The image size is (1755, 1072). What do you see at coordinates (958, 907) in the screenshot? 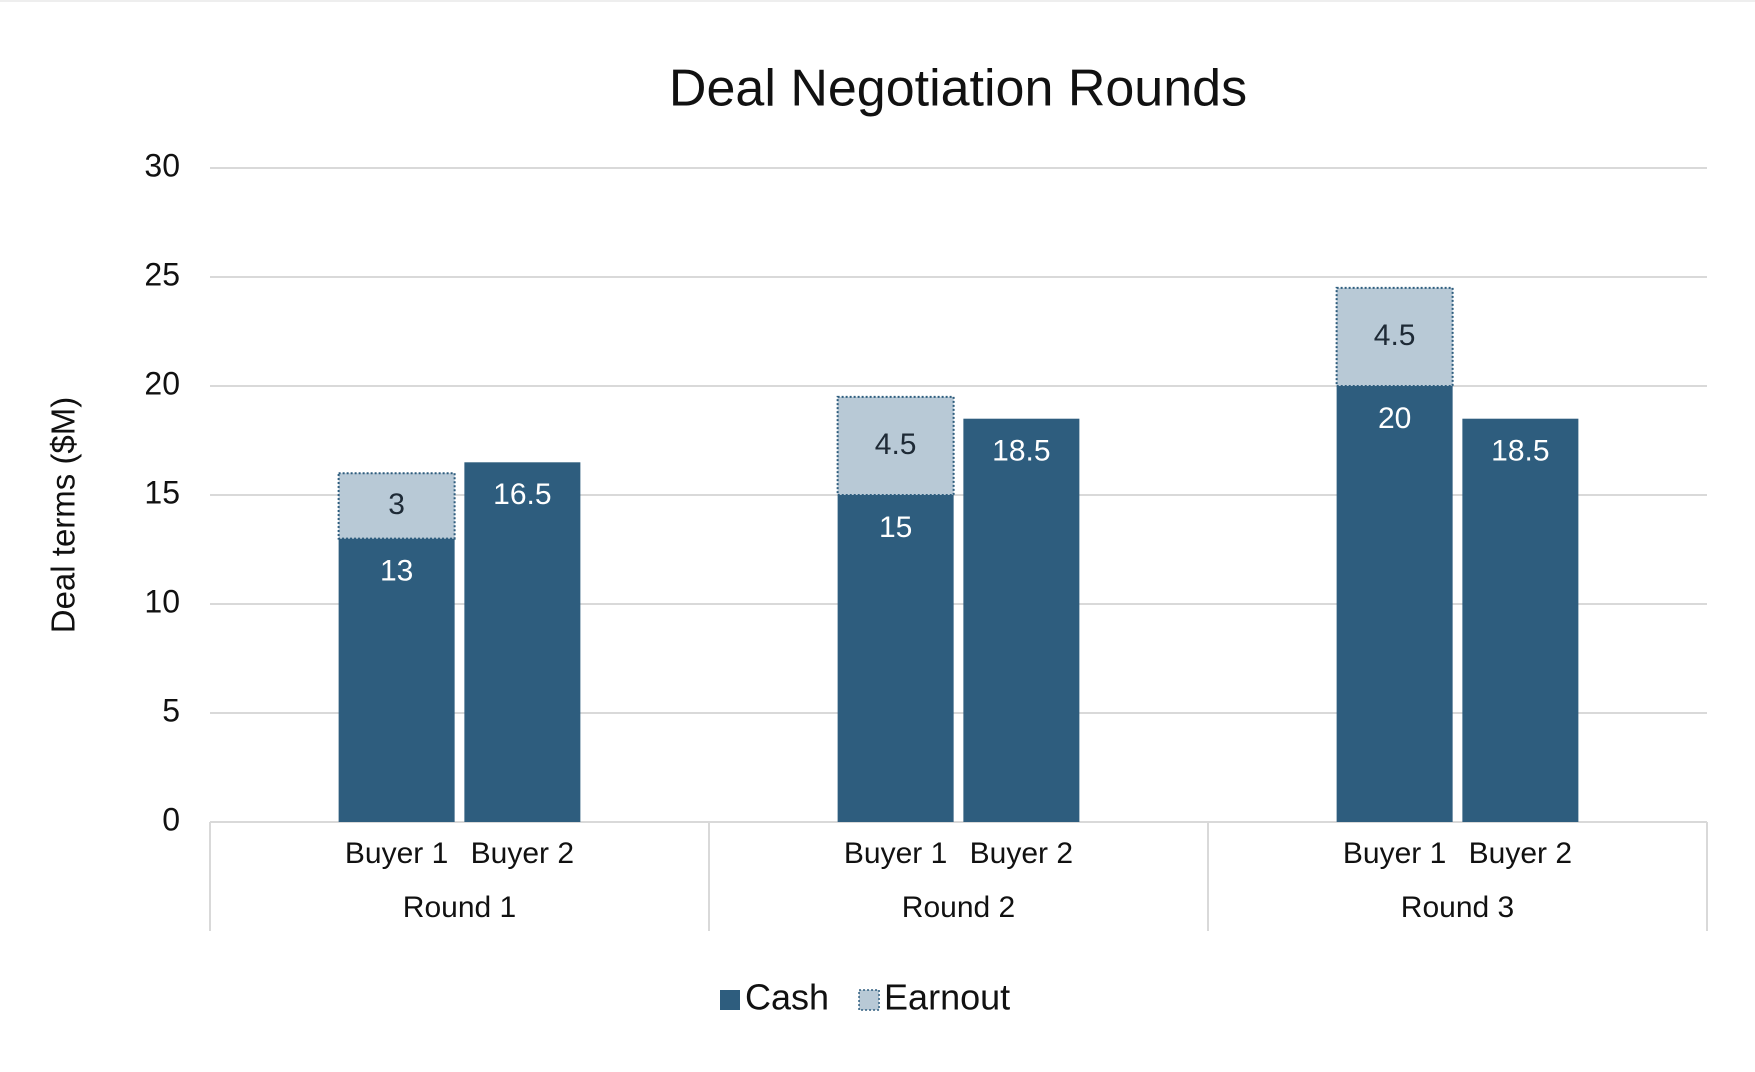
I see `group-label: Round 2` at bounding box center [958, 907].